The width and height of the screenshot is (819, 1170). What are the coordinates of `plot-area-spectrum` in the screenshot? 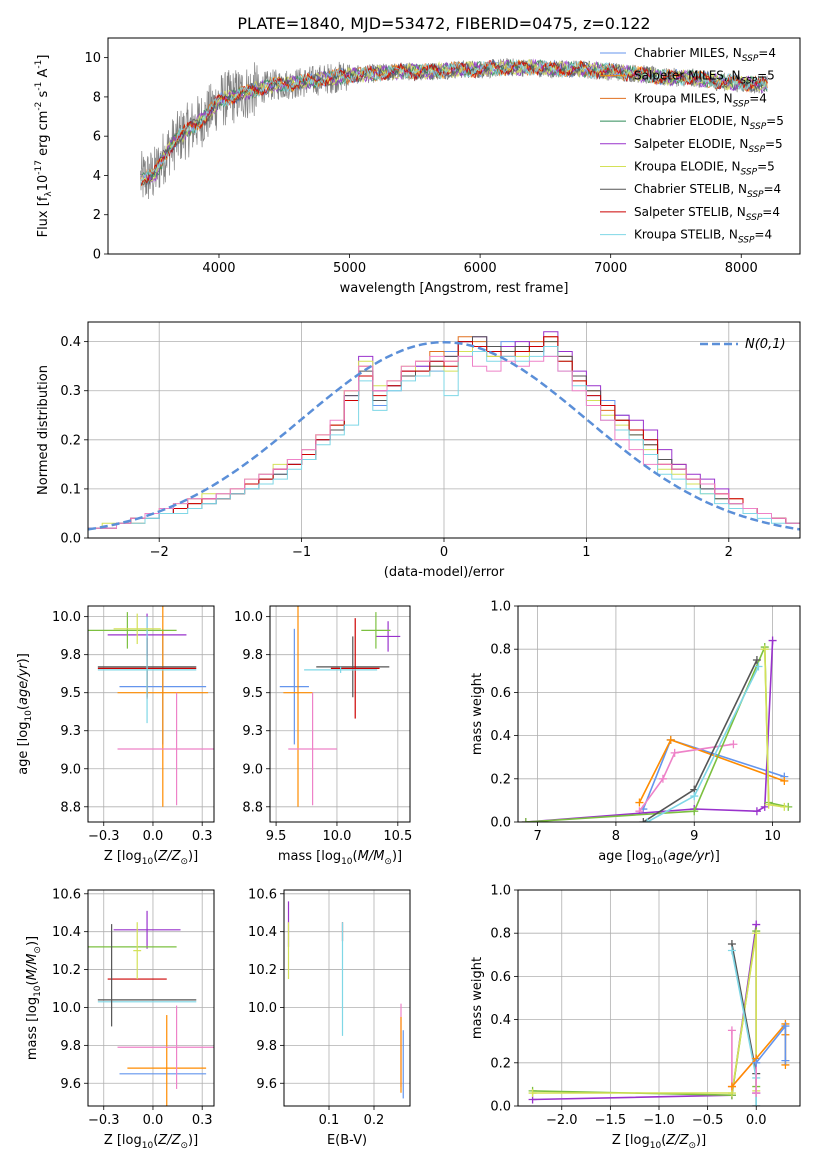 It's located at (454, 129).